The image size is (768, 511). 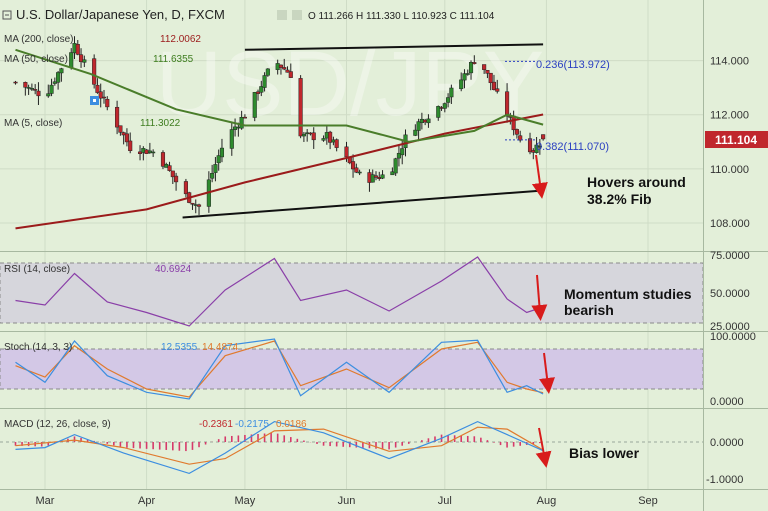 I want to click on macd-tick-0: 0.0000, so click(x=727, y=443).